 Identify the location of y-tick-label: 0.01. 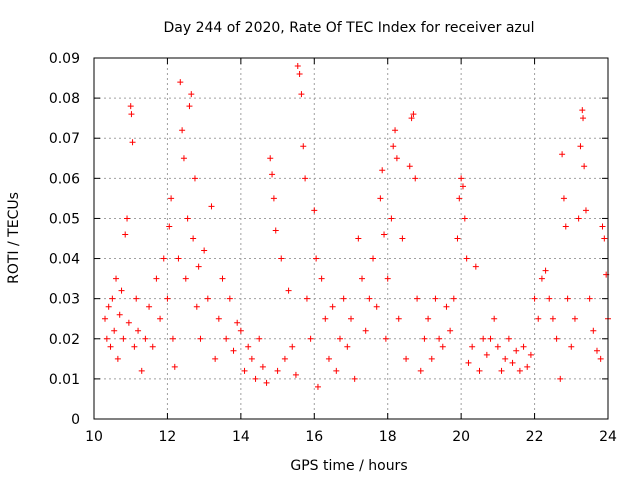
(64, 380).